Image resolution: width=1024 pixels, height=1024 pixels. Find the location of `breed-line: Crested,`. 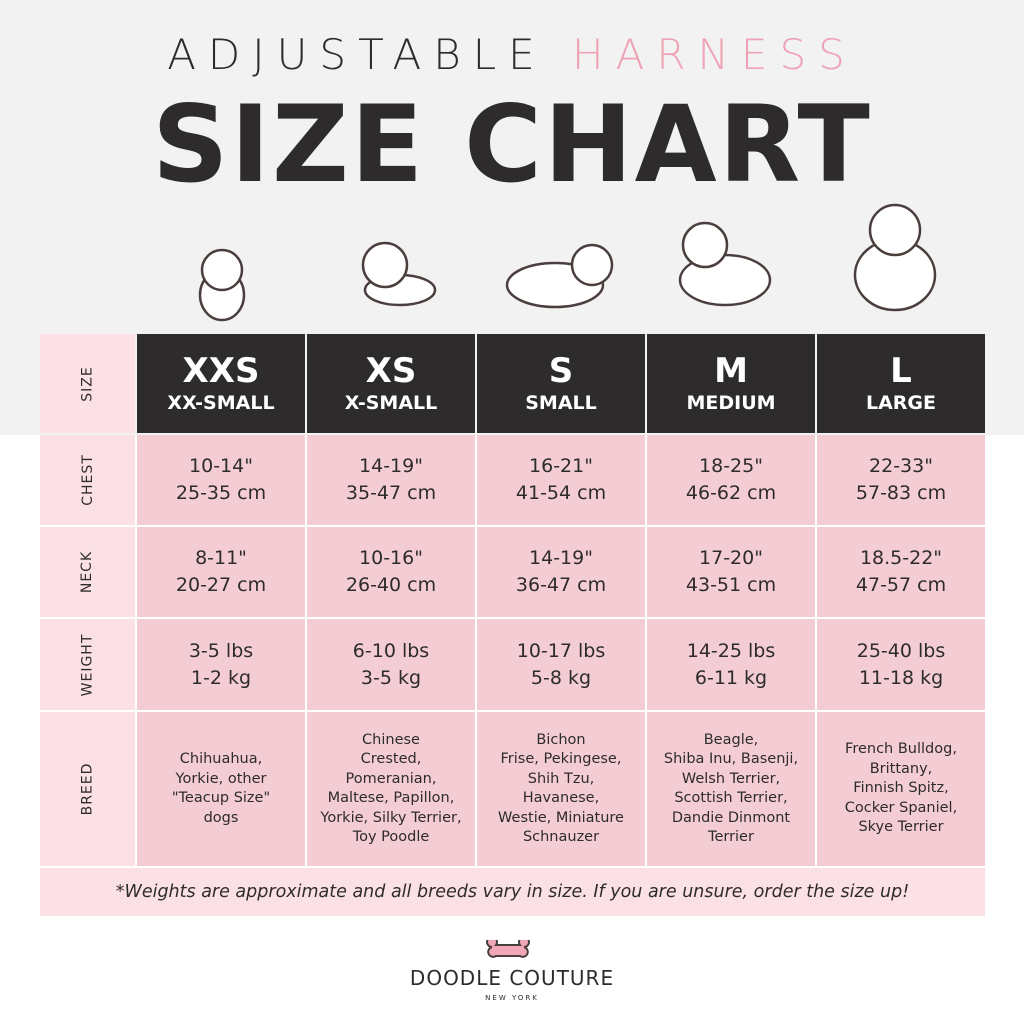

breed-line: Crested, is located at coordinates (391, 759).